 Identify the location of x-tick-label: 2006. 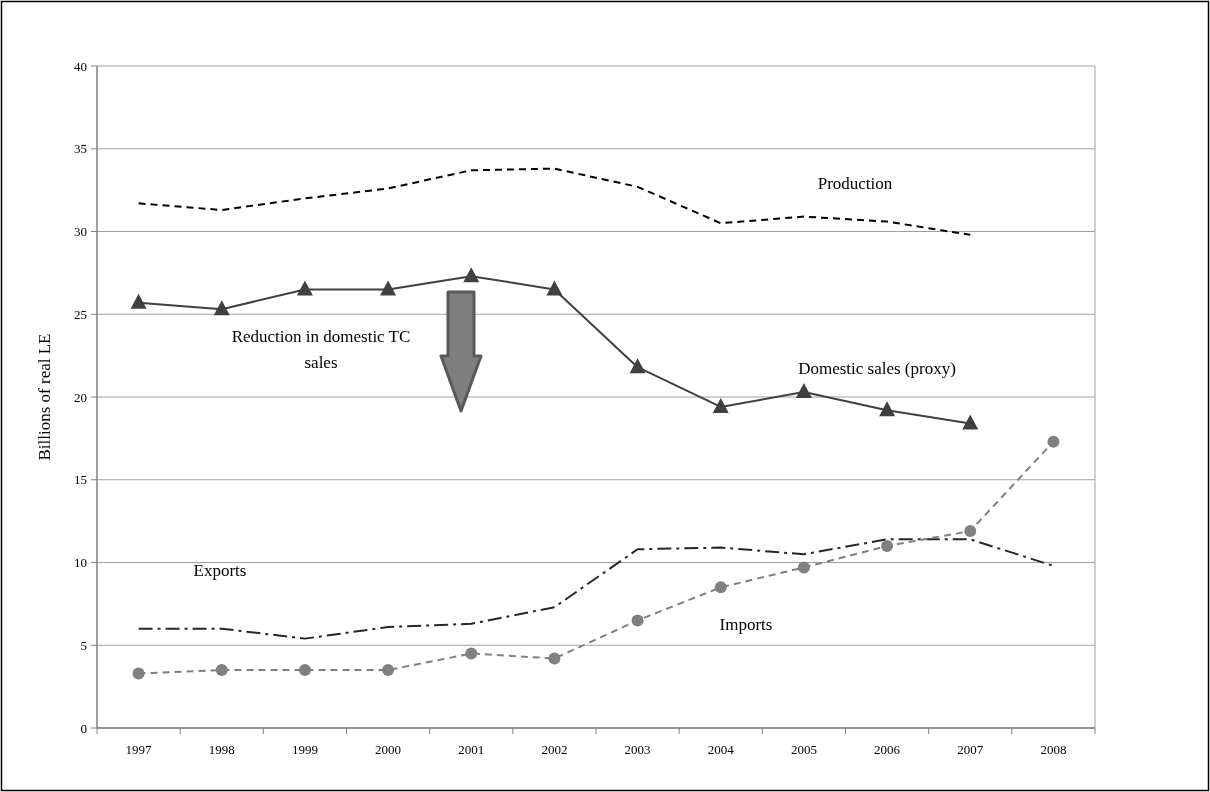
(887, 749).